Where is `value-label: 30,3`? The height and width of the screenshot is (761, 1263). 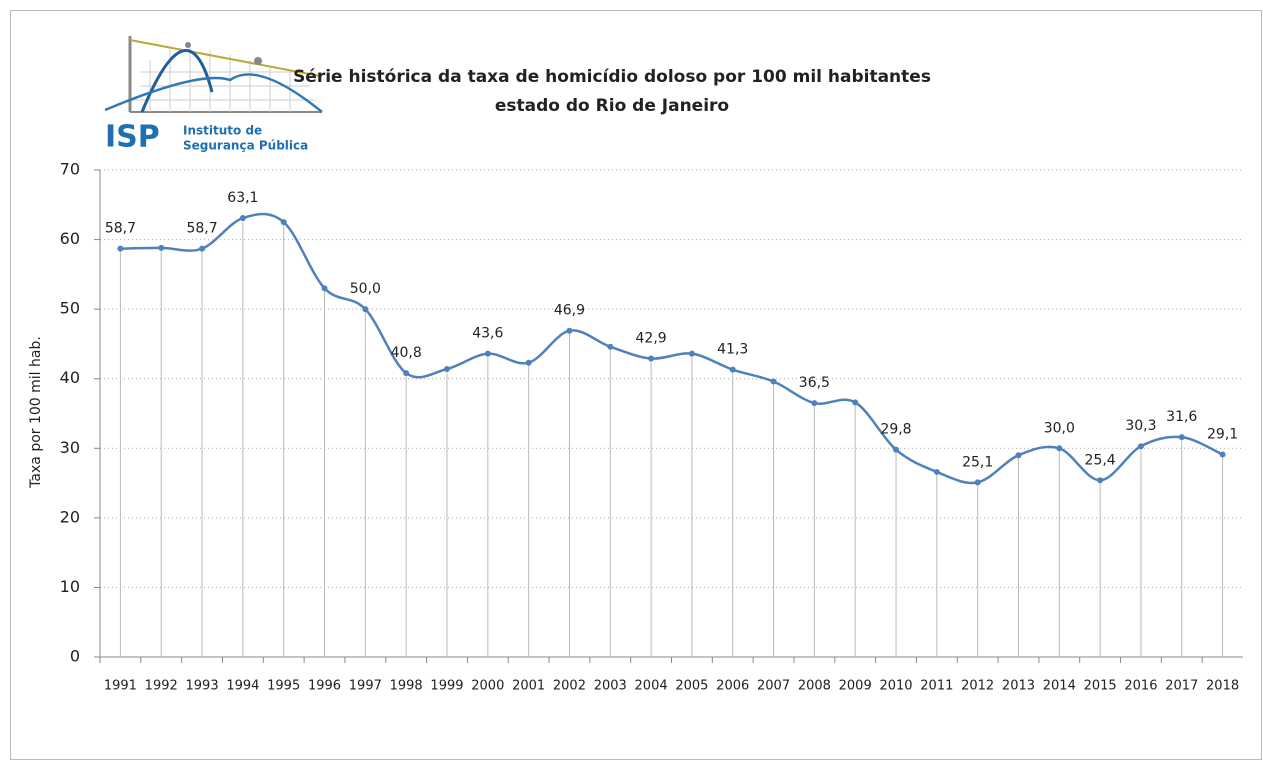 value-label: 30,3 is located at coordinates (1140, 426).